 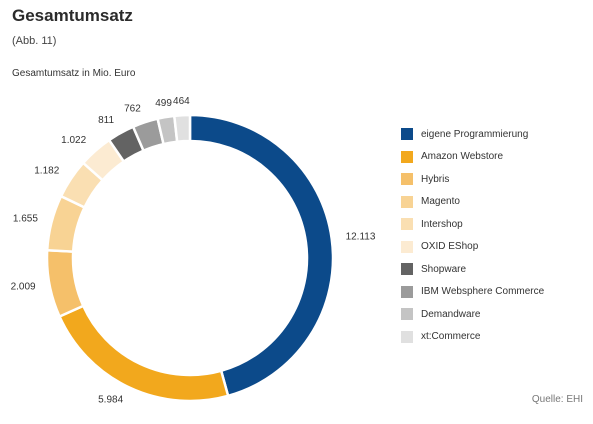 What do you see at coordinates (74, 73) in the screenshot?
I see `unit-label: Gesamtumsatz in Mio. Euro` at bounding box center [74, 73].